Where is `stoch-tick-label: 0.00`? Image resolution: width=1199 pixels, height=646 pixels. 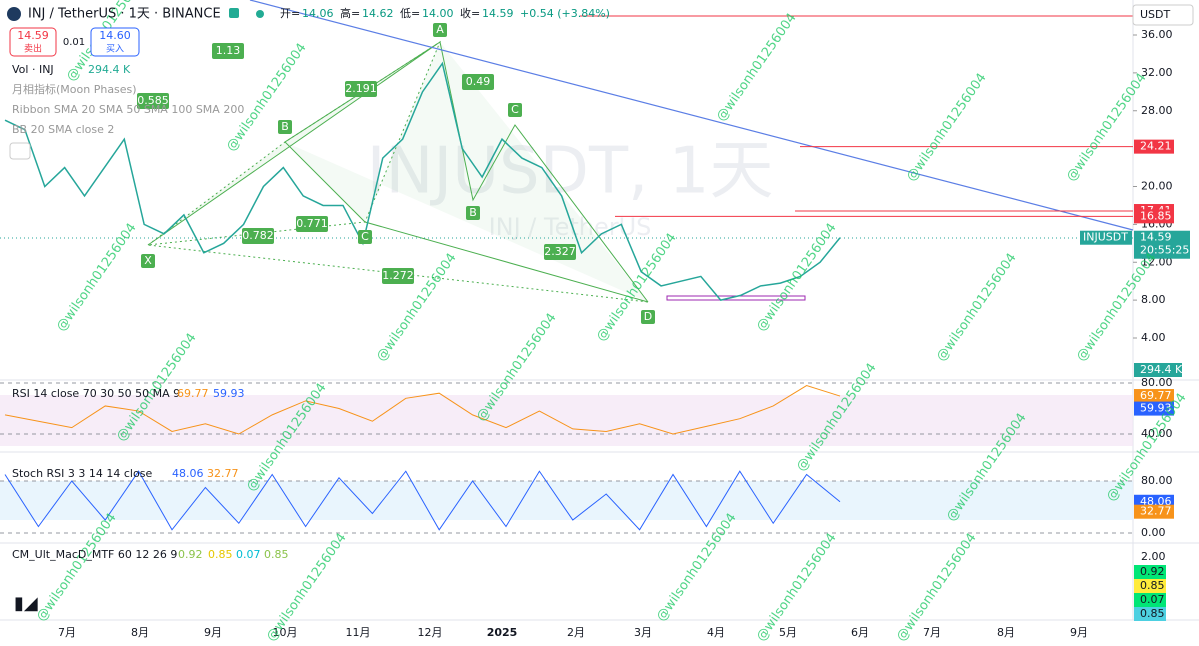
stoch-tick-label: 0.00 is located at coordinates (1153, 532).